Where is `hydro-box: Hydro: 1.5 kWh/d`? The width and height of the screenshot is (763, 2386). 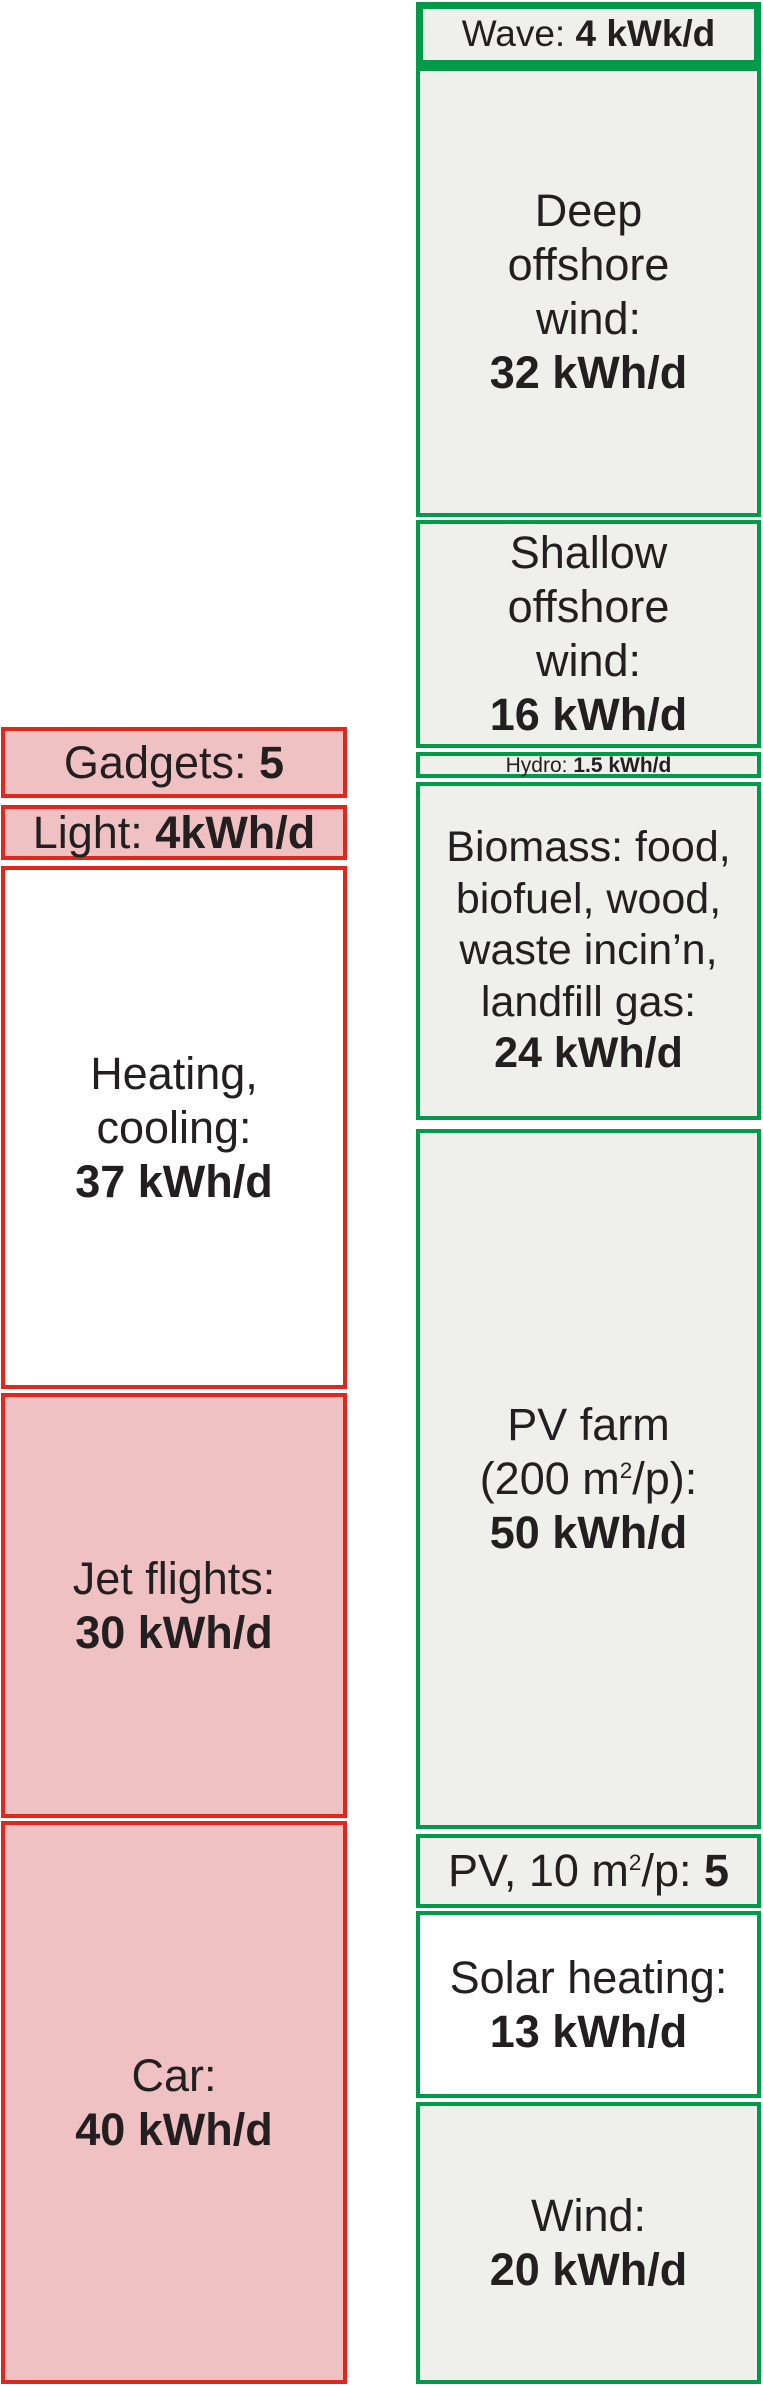 hydro-box: Hydro: 1.5 kWh/d is located at coordinates (588, 765).